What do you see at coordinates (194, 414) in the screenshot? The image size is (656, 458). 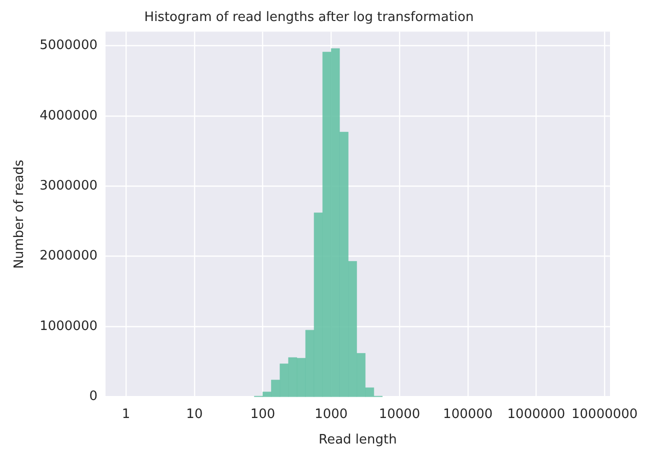 I see `x-tick-label: 10` at bounding box center [194, 414].